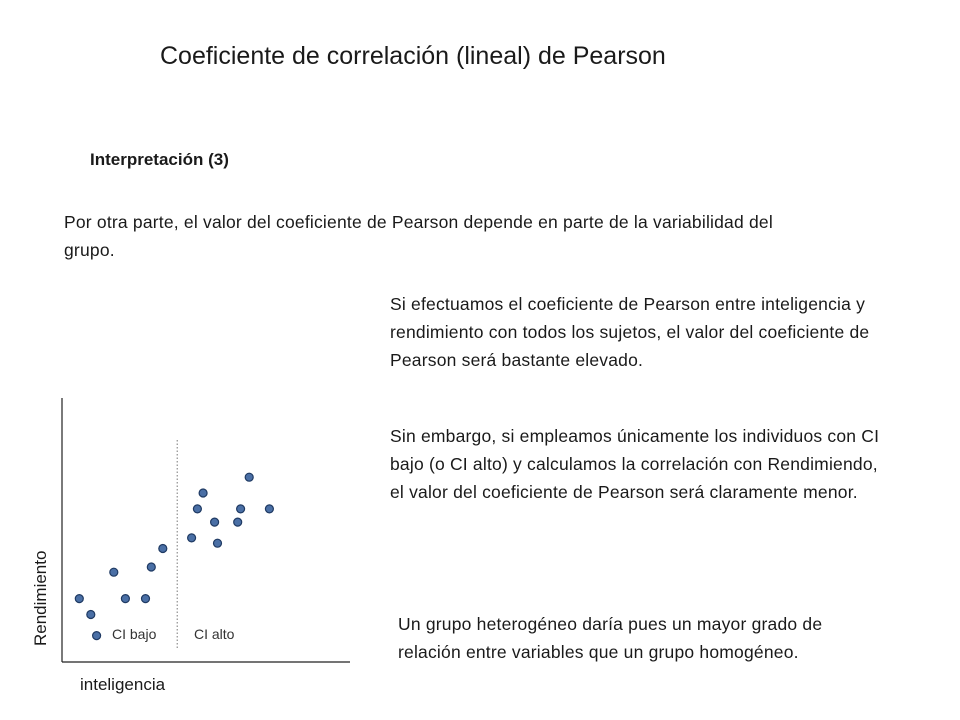  What do you see at coordinates (123, 684) in the screenshot?
I see `x-axis-label: inteligencia` at bounding box center [123, 684].